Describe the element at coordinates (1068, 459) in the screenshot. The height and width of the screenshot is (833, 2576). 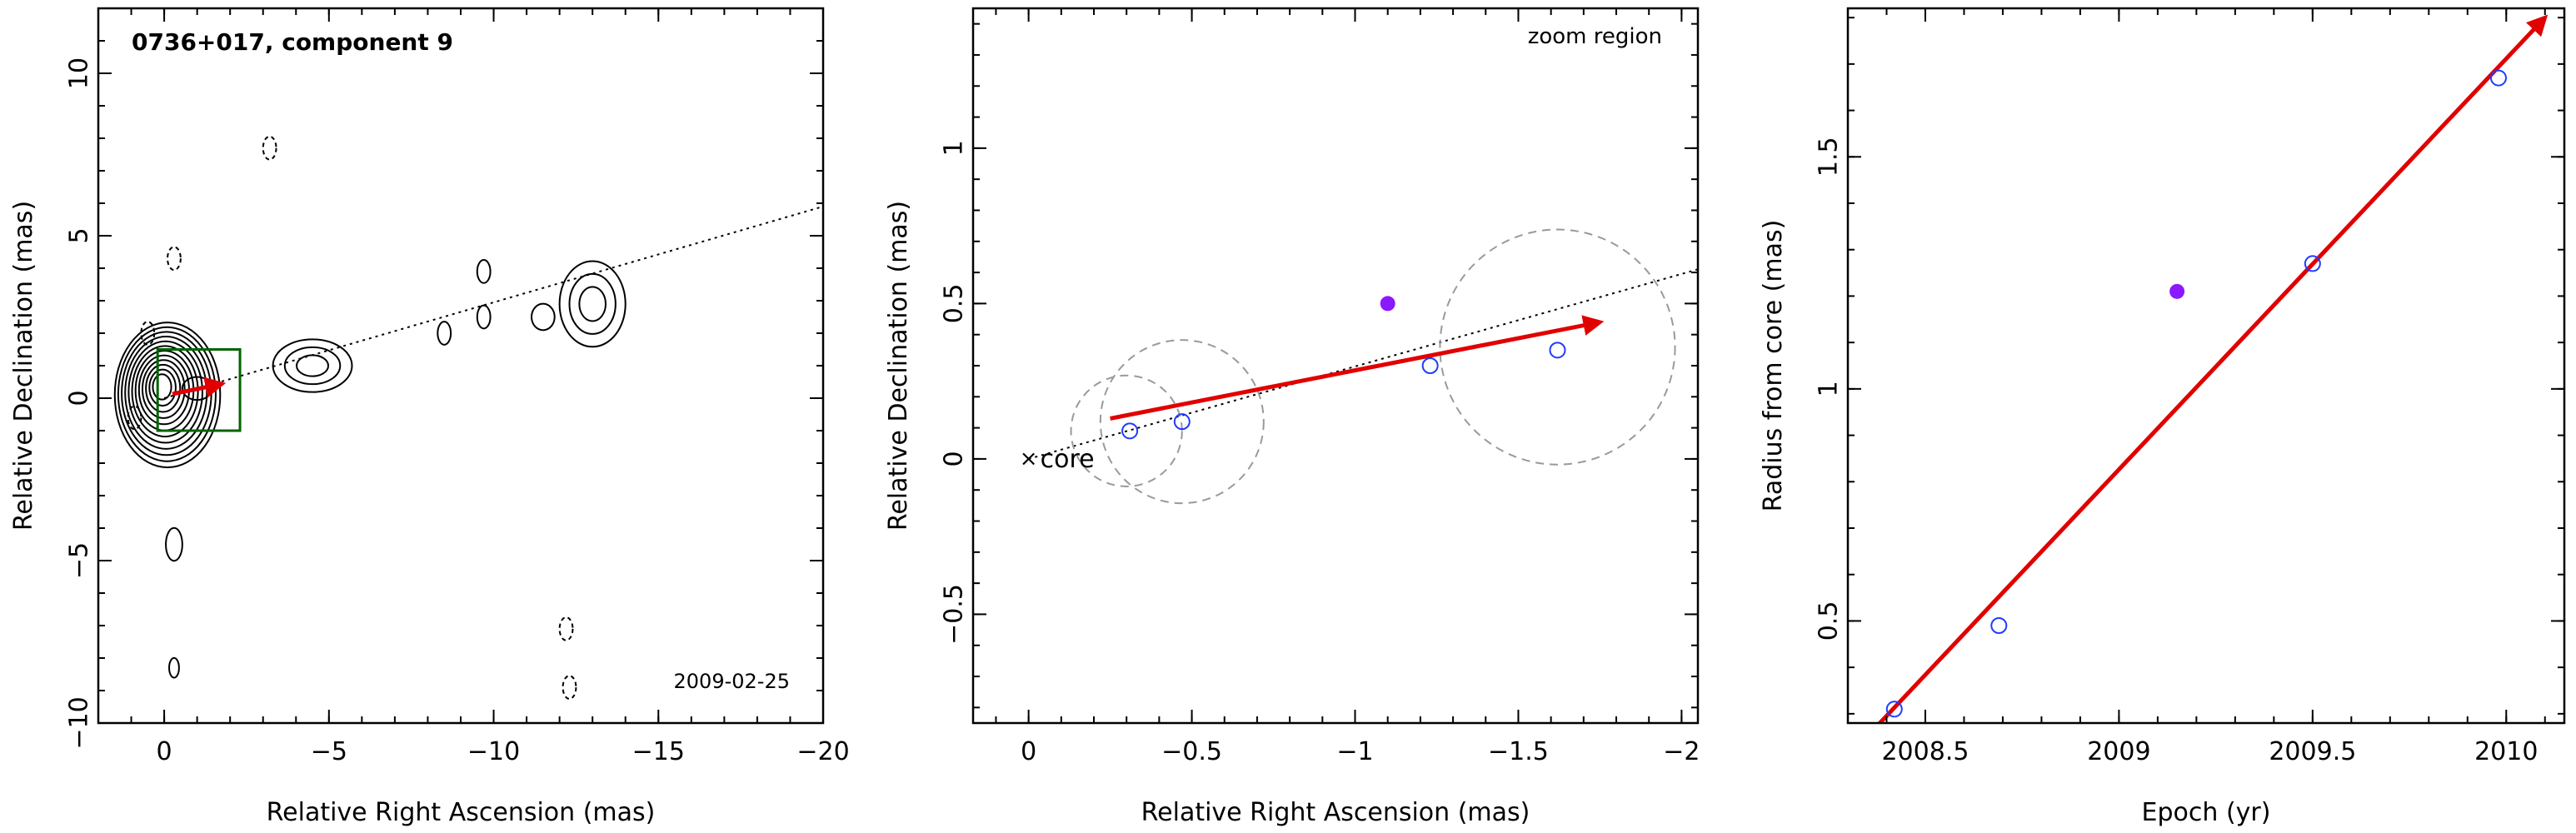
I see `core-label: core` at that location.